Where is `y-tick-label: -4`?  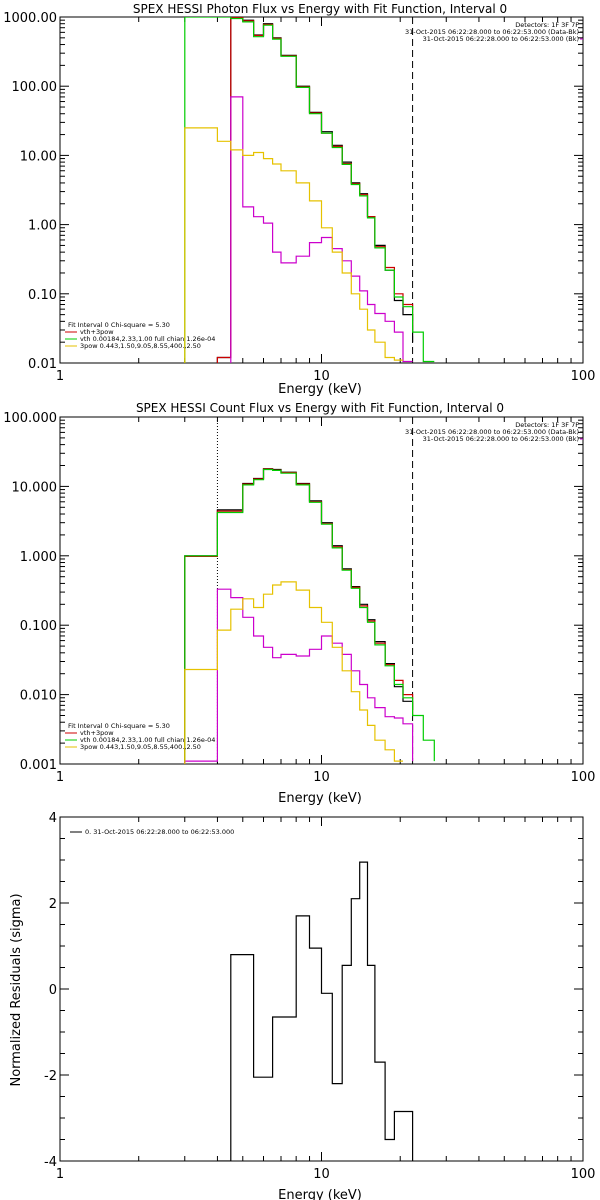
y-tick-label: -4 is located at coordinates (50, 1162).